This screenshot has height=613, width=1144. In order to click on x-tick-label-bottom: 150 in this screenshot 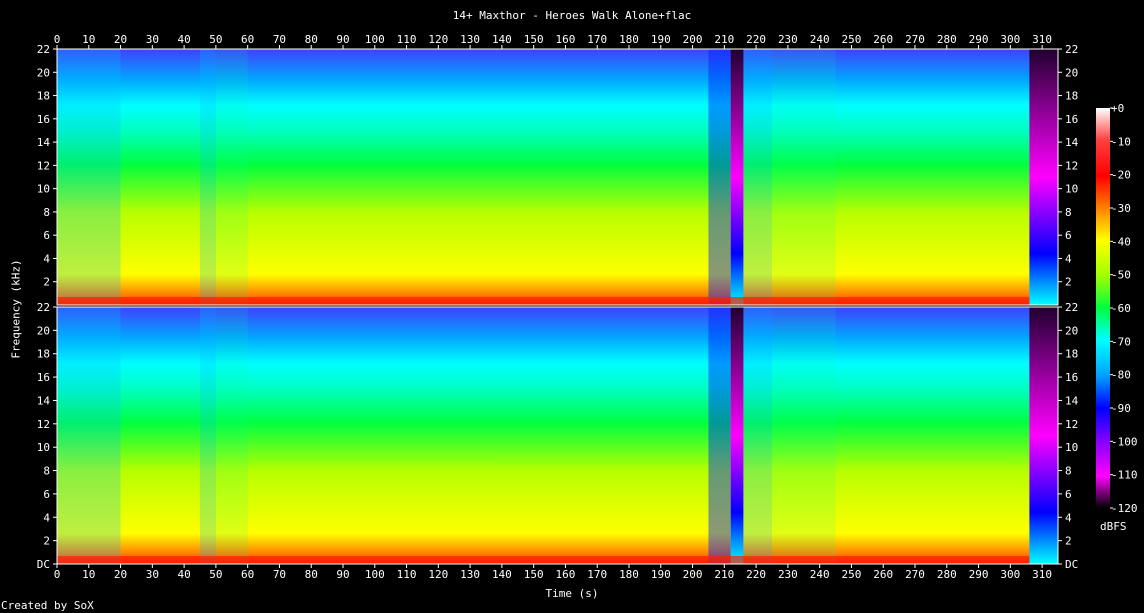, I will do `click(534, 574)`.